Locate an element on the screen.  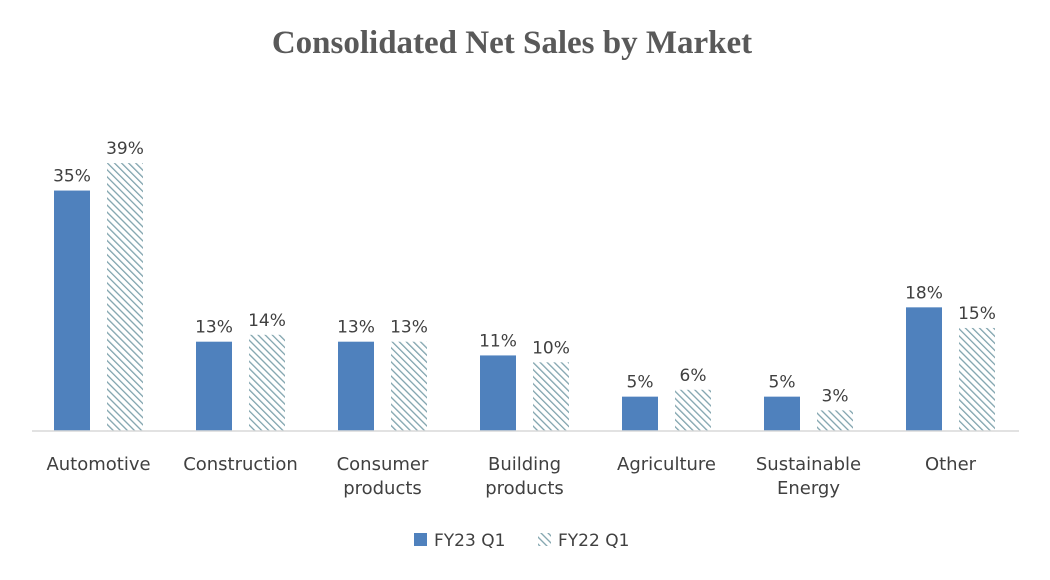
category-label-3-0: Building is located at coordinates (524, 464).